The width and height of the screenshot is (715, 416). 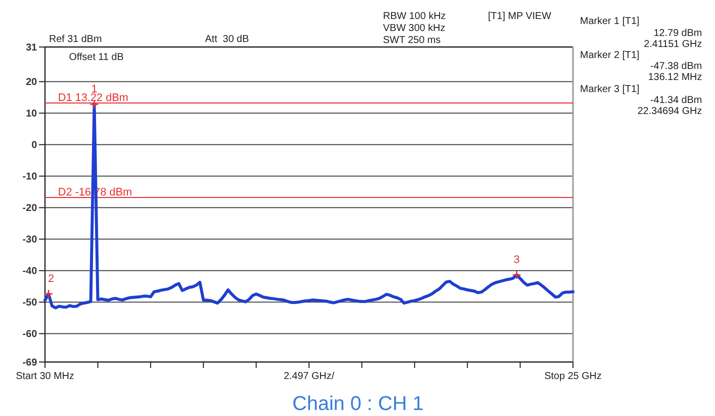 I want to click on series-label: 2, so click(x=51, y=278).